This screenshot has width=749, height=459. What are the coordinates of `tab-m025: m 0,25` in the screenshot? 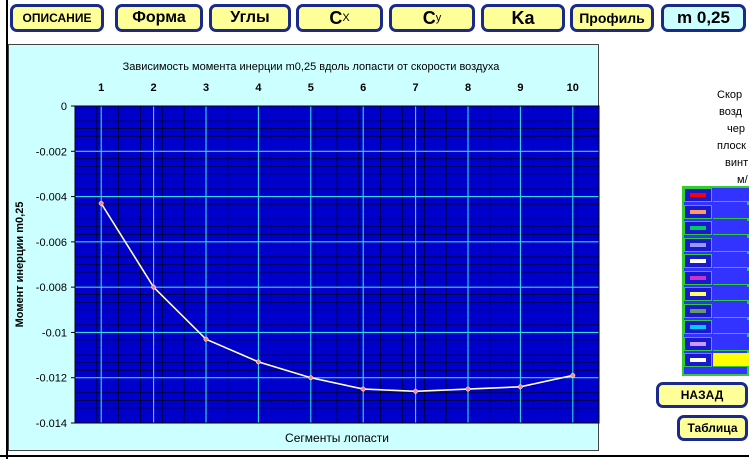 It's located at (703, 18).